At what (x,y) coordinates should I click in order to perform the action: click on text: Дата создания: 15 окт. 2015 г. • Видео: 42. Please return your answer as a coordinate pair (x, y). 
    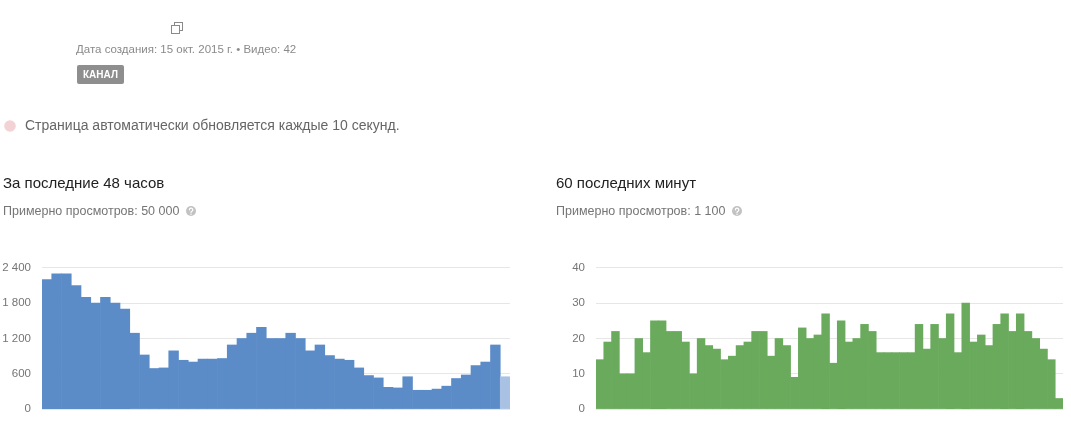
    Looking at the image, I should click on (186, 49).